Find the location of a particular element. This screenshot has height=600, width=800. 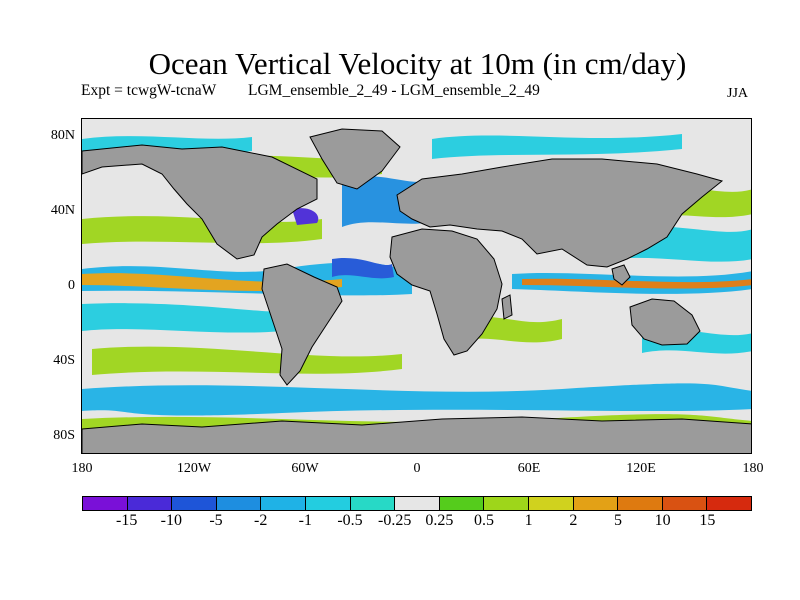

lon-label-120w: 120W is located at coordinates (194, 468).